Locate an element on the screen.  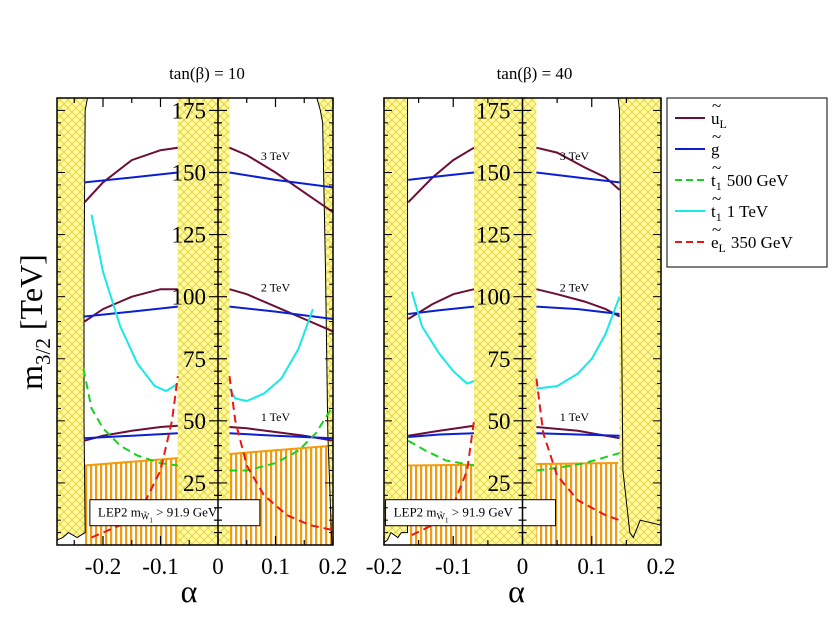
legend-label: uL is located at coordinates (719, 120).